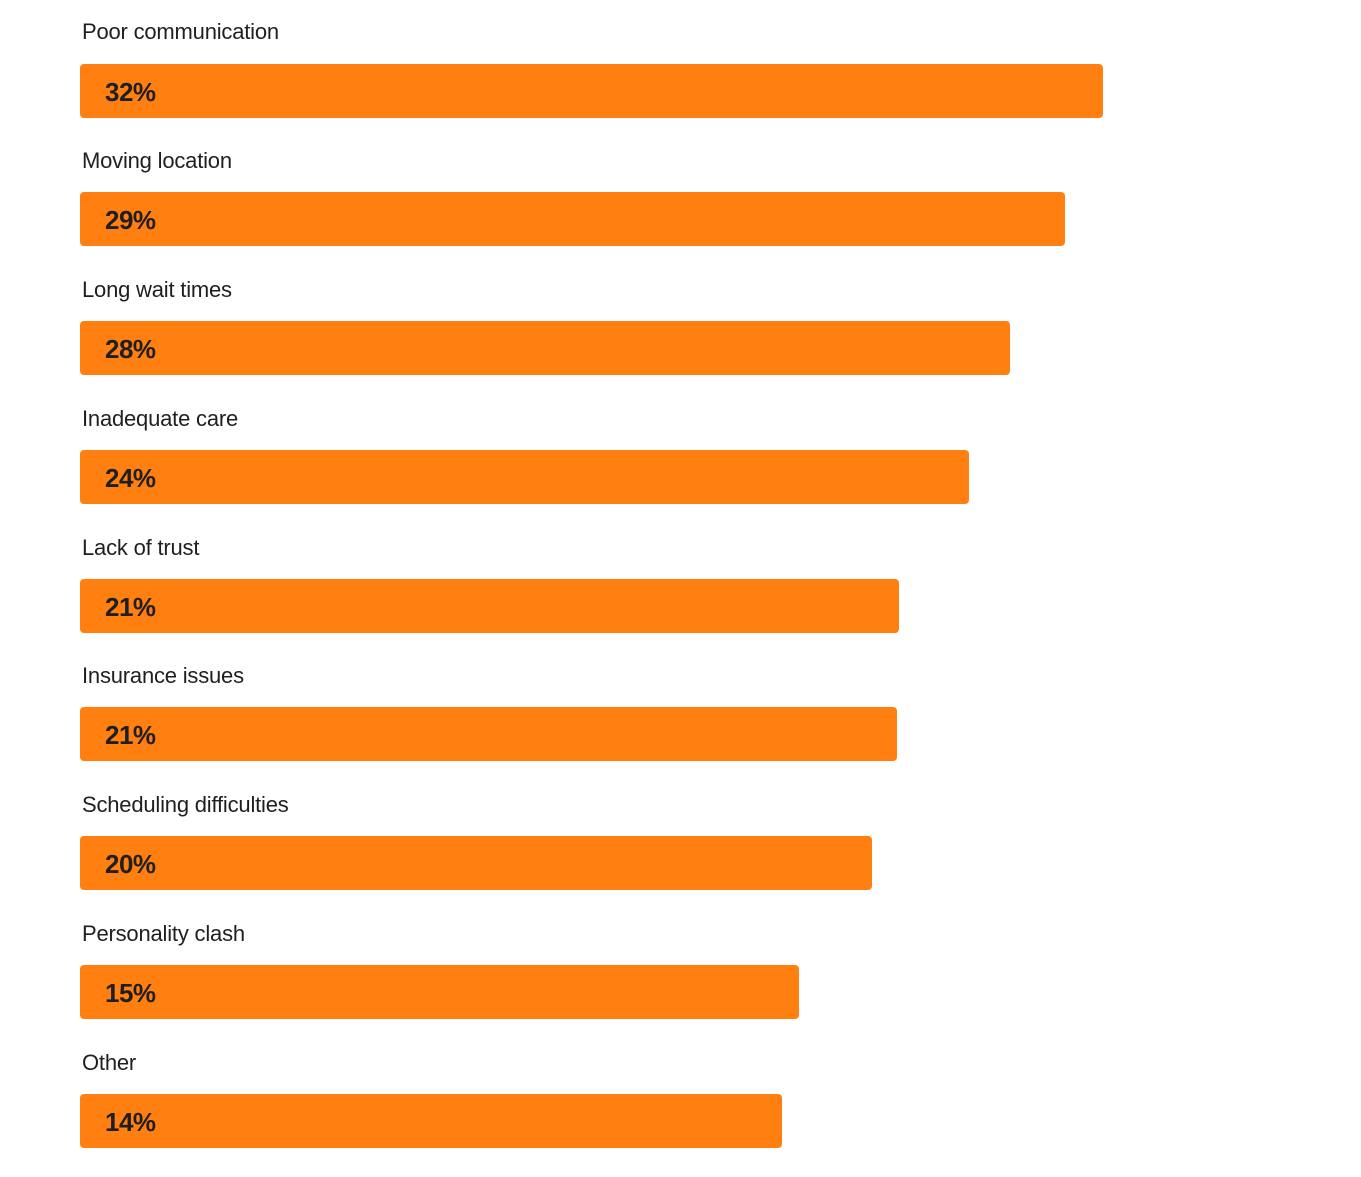 This screenshot has width=1361, height=1177. I want to click on bar-value-label: 20%, so click(130, 864).